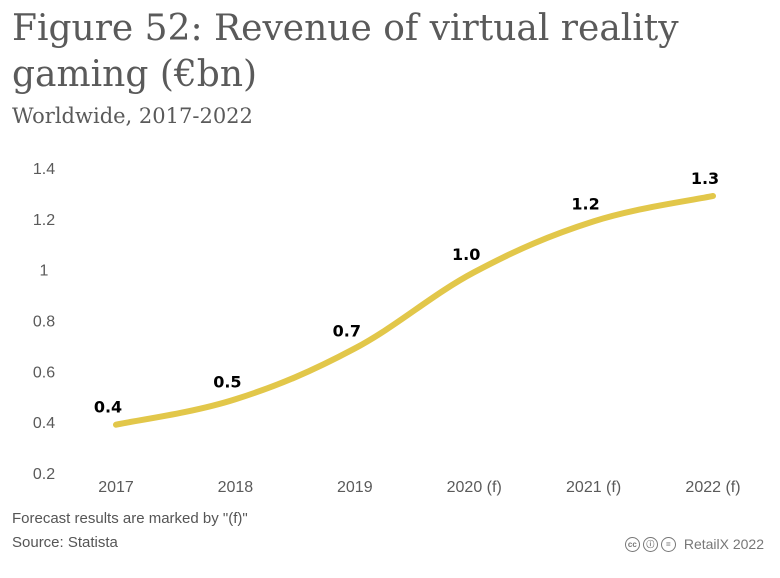 This screenshot has height=578, width=780. Describe the element at coordinates (347, 330) in the screenshot. I see `data-label: 0.7` at that location.